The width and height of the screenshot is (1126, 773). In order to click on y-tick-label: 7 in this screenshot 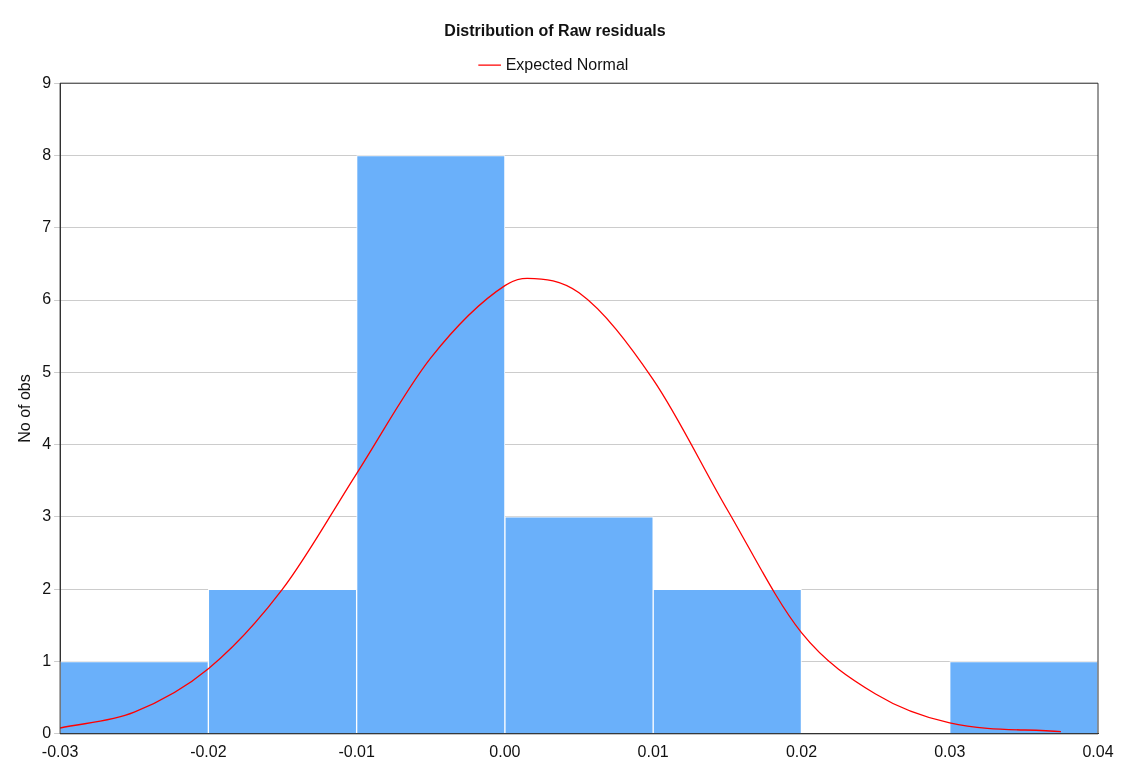, I will do `click(47, 227)`.